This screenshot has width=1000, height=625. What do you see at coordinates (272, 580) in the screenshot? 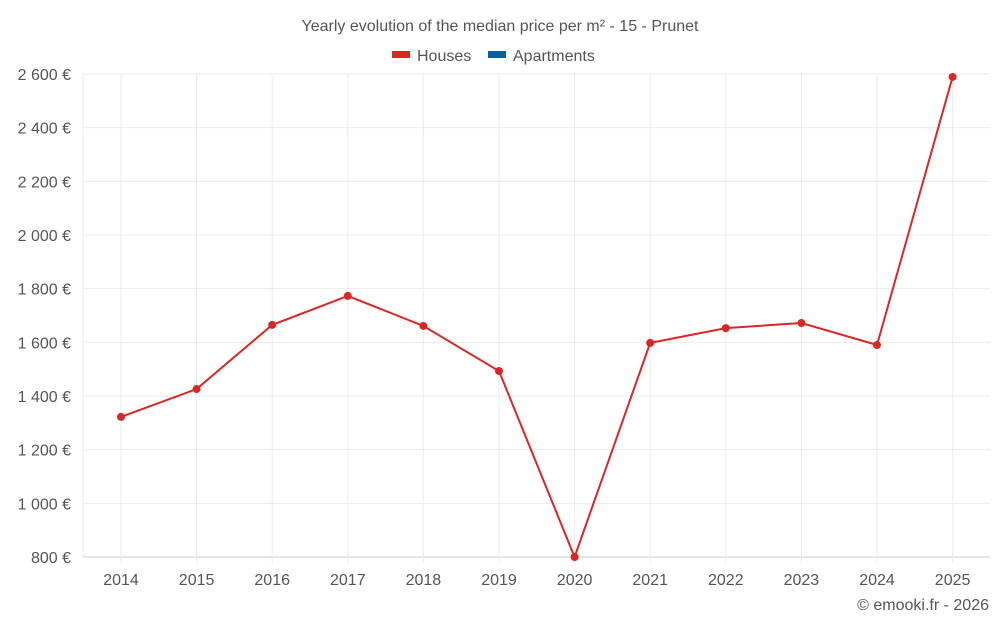
I see `x-tick-label: 2016` at bounding box center [272, 580].